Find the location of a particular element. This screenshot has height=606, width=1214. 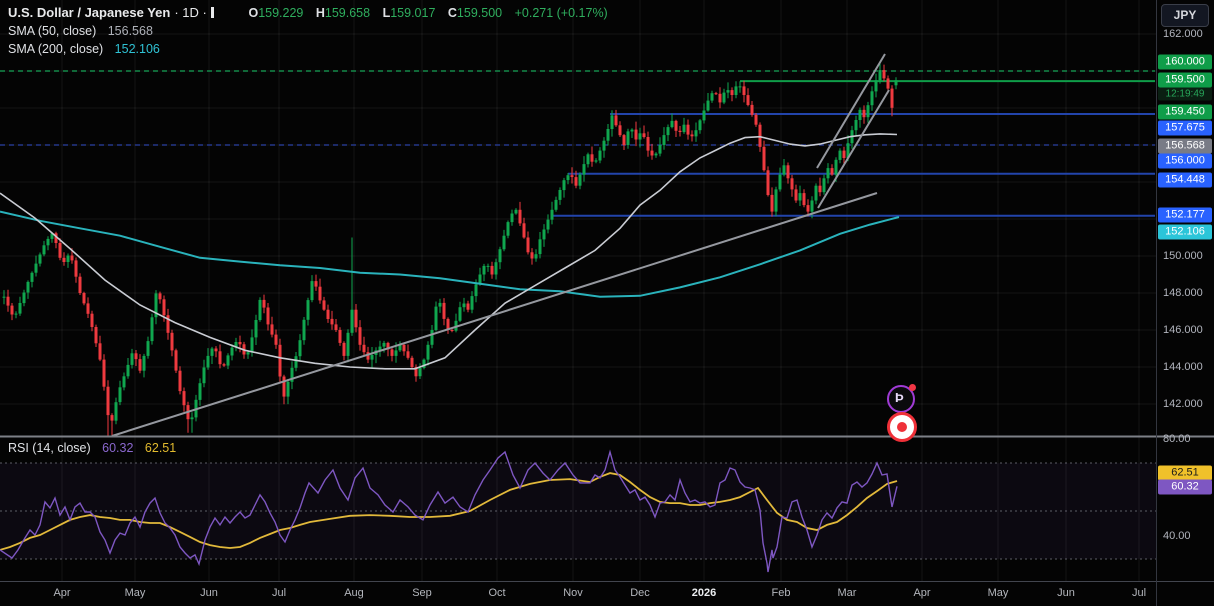

axis-price-label: 62.51 is located at coordinates (1185, 473).